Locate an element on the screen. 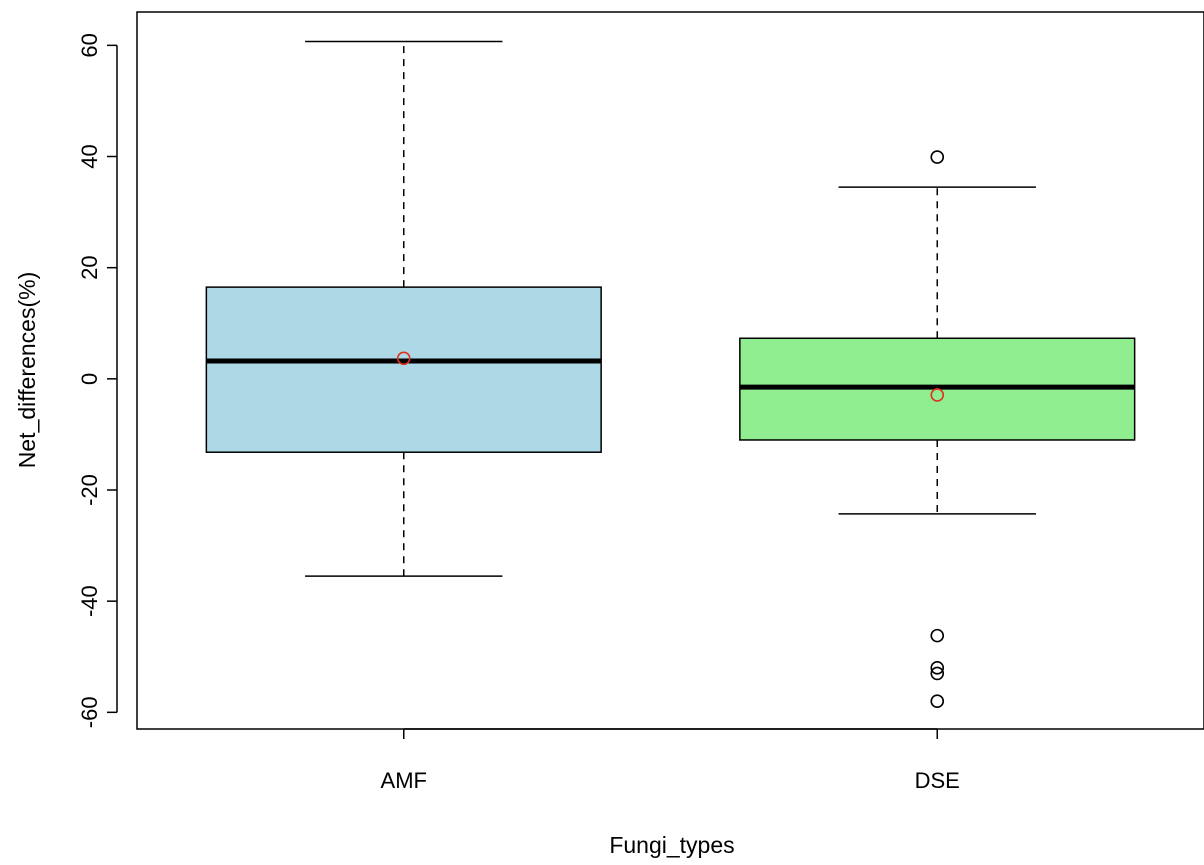 Image resolution: width=1204 pixels, height=865 pixels. y-tick-label: -20 is located at coordinates (89, 490).